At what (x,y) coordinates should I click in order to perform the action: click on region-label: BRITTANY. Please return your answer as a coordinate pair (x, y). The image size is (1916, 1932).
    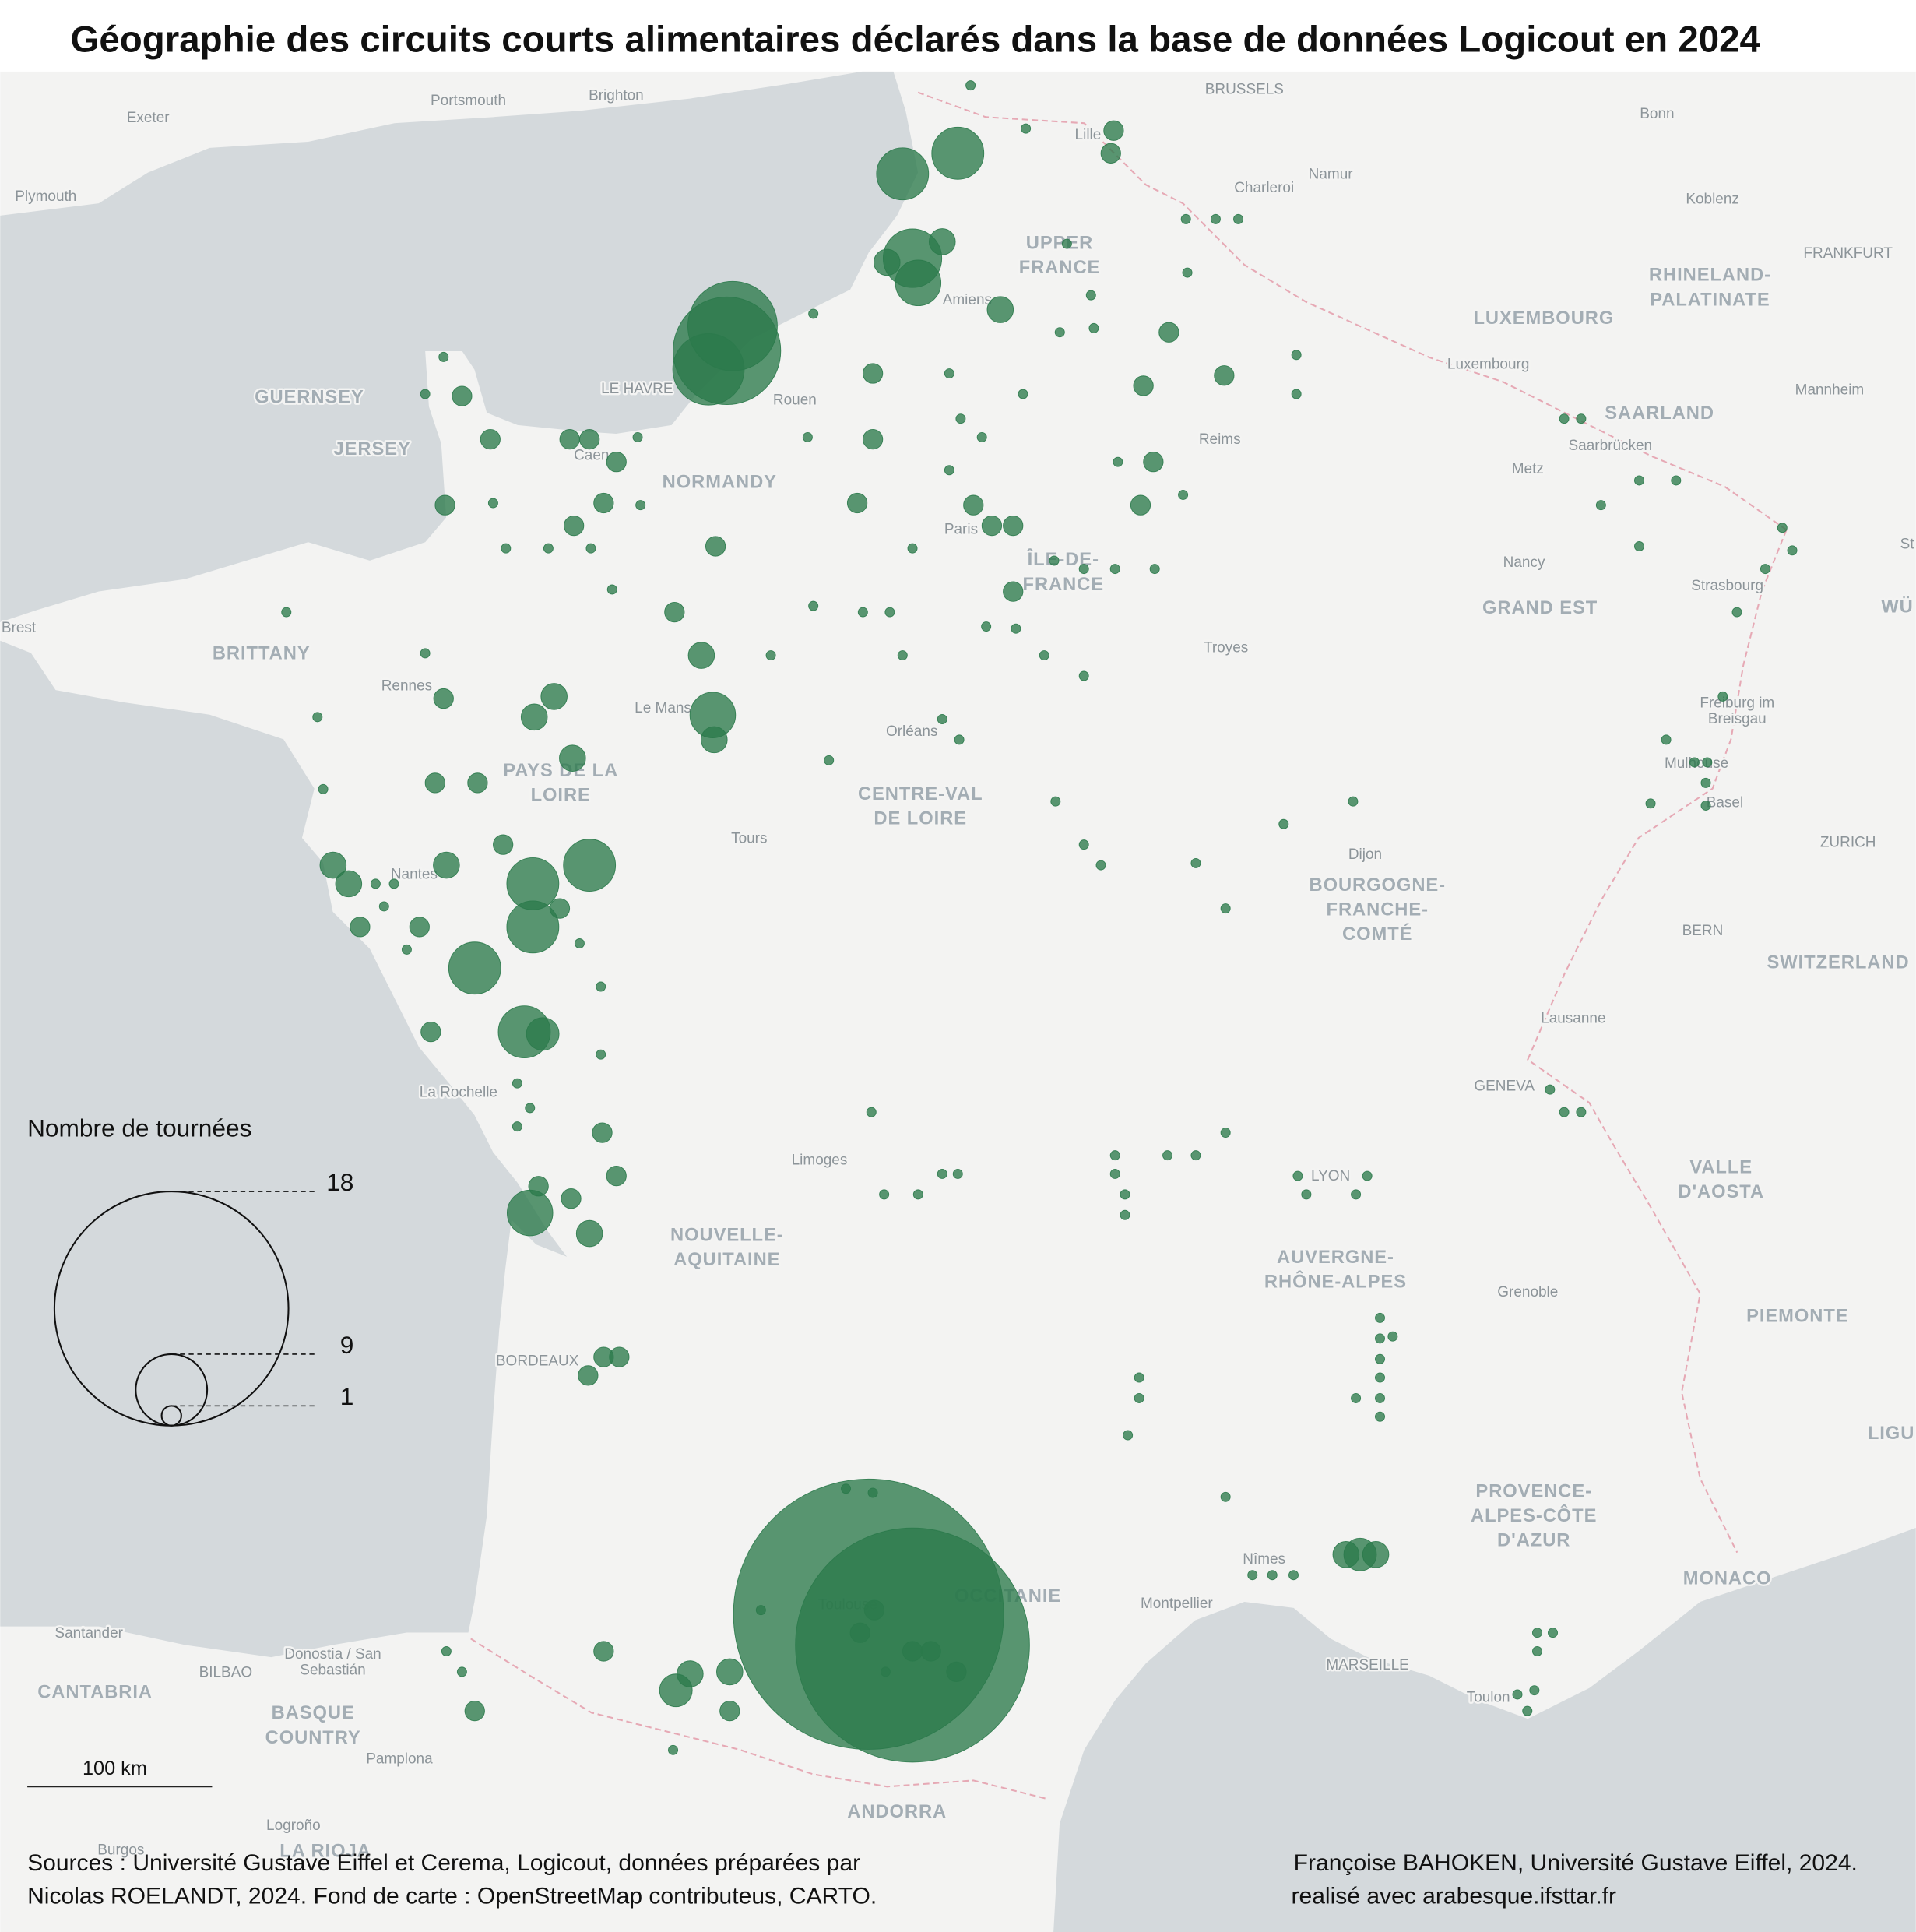
    Looking at the image, I should click on (262, 653).